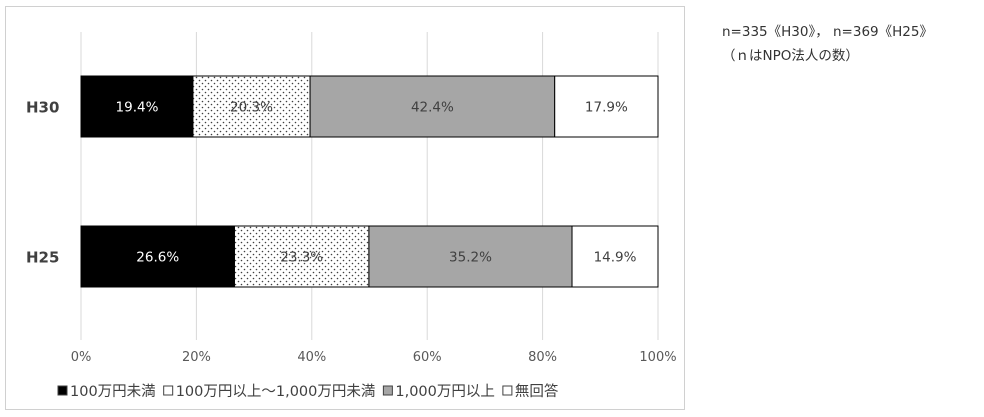 This screenshot has height=417, width=984. Describe the element at coordinates (827, 32) in the screenshot. I see `sample-size-note: n=335《H30》， n=369《H25》` at that location.